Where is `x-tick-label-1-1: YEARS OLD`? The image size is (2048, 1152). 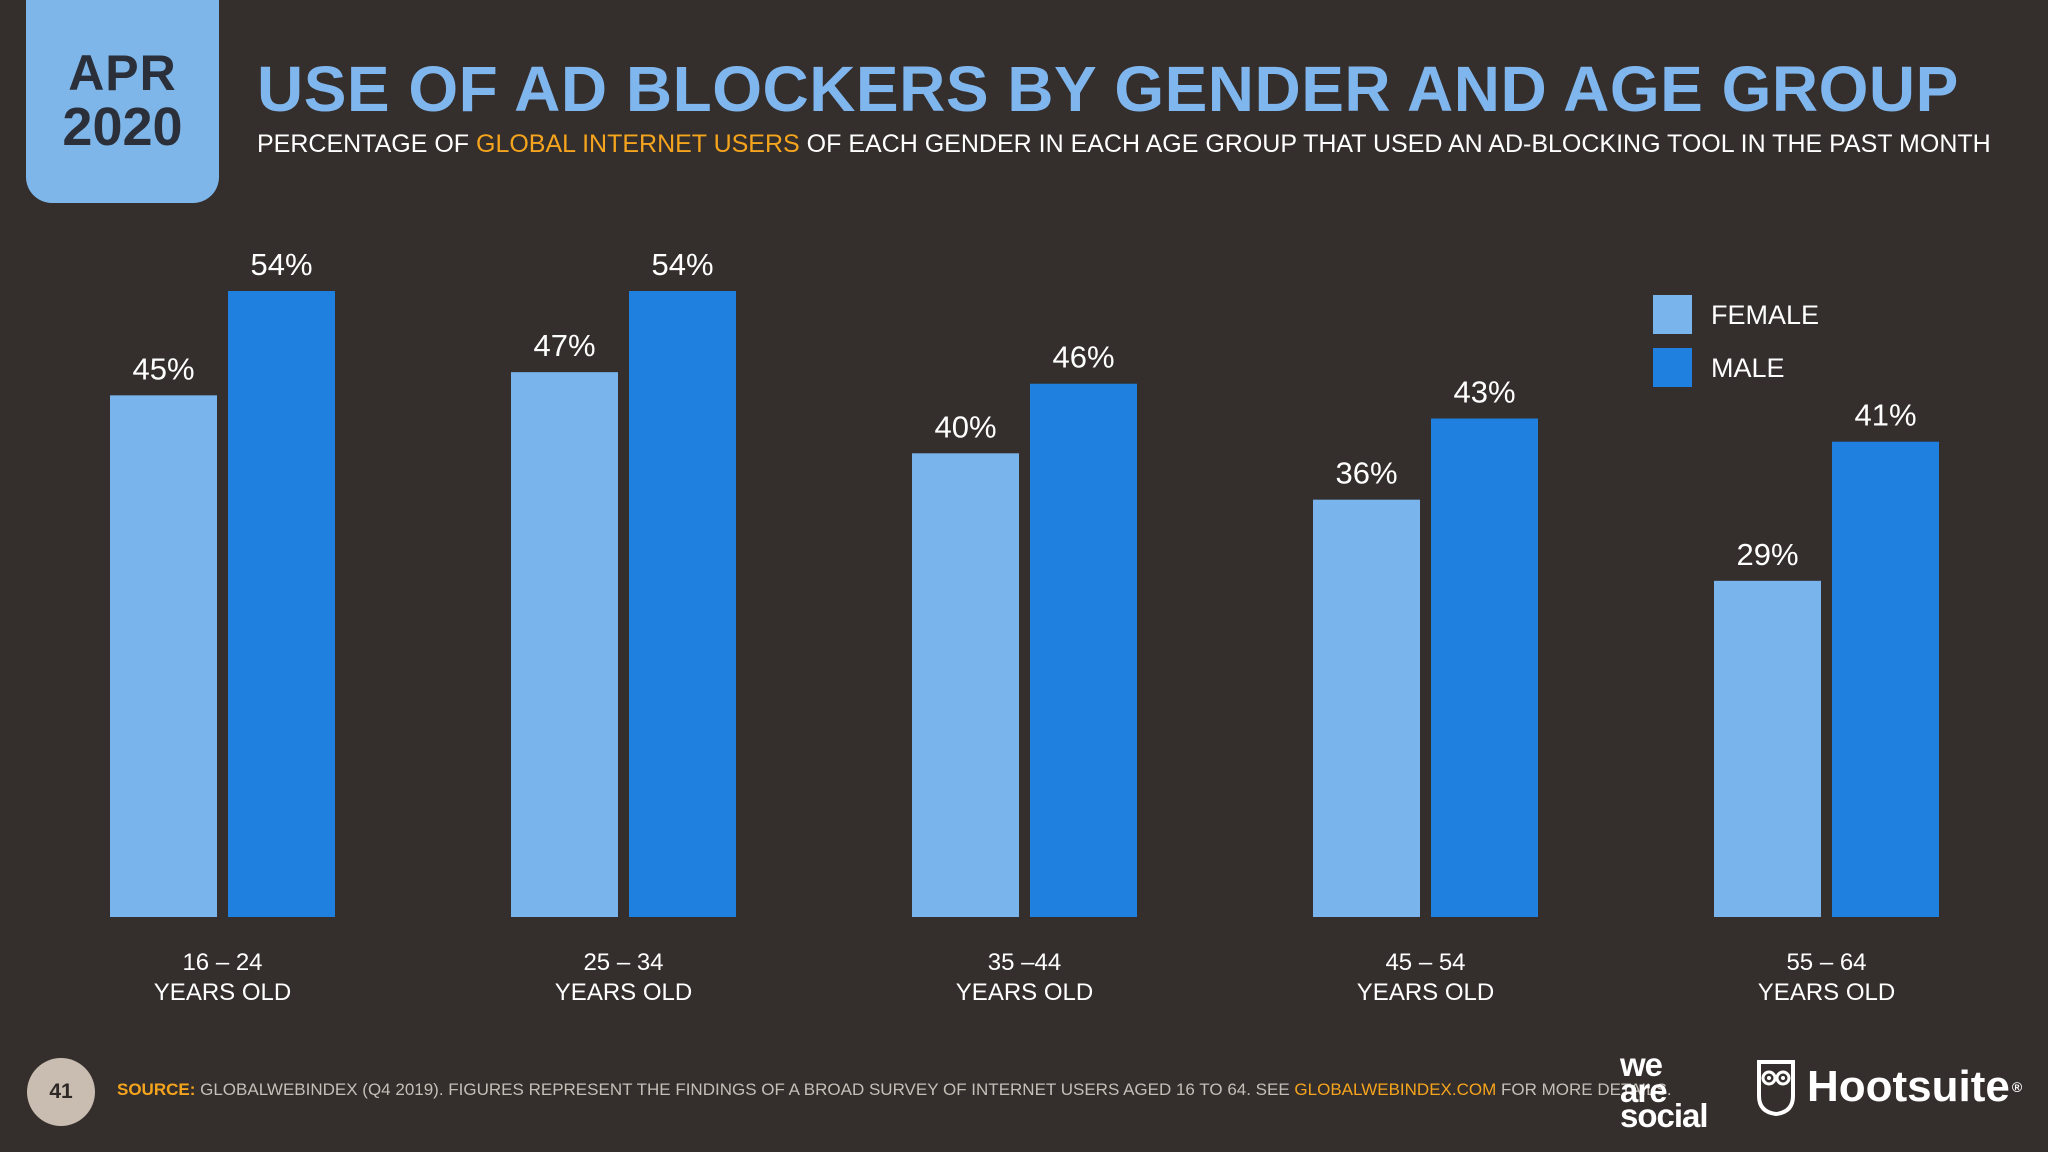
x-tick-label-1-1: YEARS OLD is located at coordinates (623, 992).